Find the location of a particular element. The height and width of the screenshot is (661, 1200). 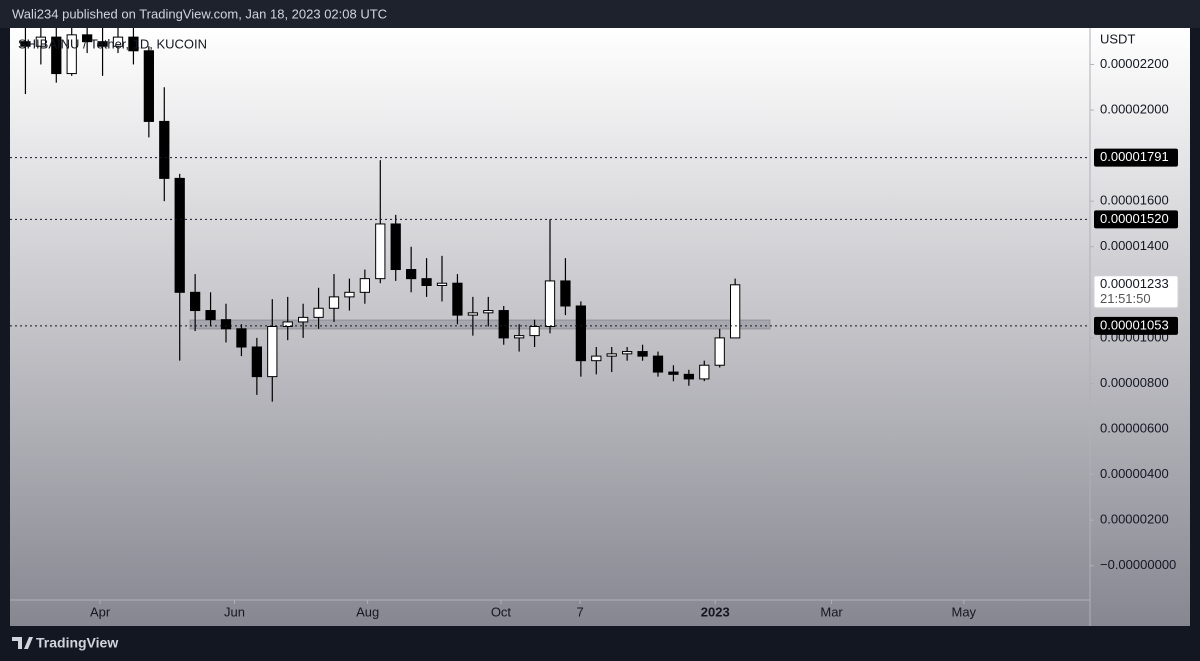

x-tick-label: Apr is located at coordinates (100, 611).